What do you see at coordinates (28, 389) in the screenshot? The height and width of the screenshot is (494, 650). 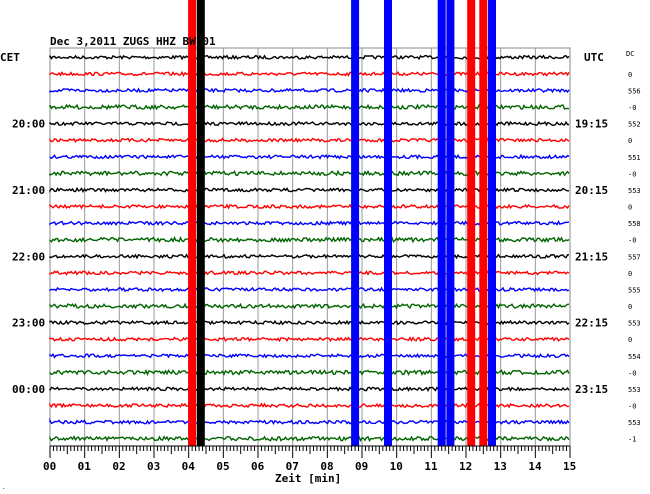 I see `left-time-label: 00:00` at bounding box center [28, 389].